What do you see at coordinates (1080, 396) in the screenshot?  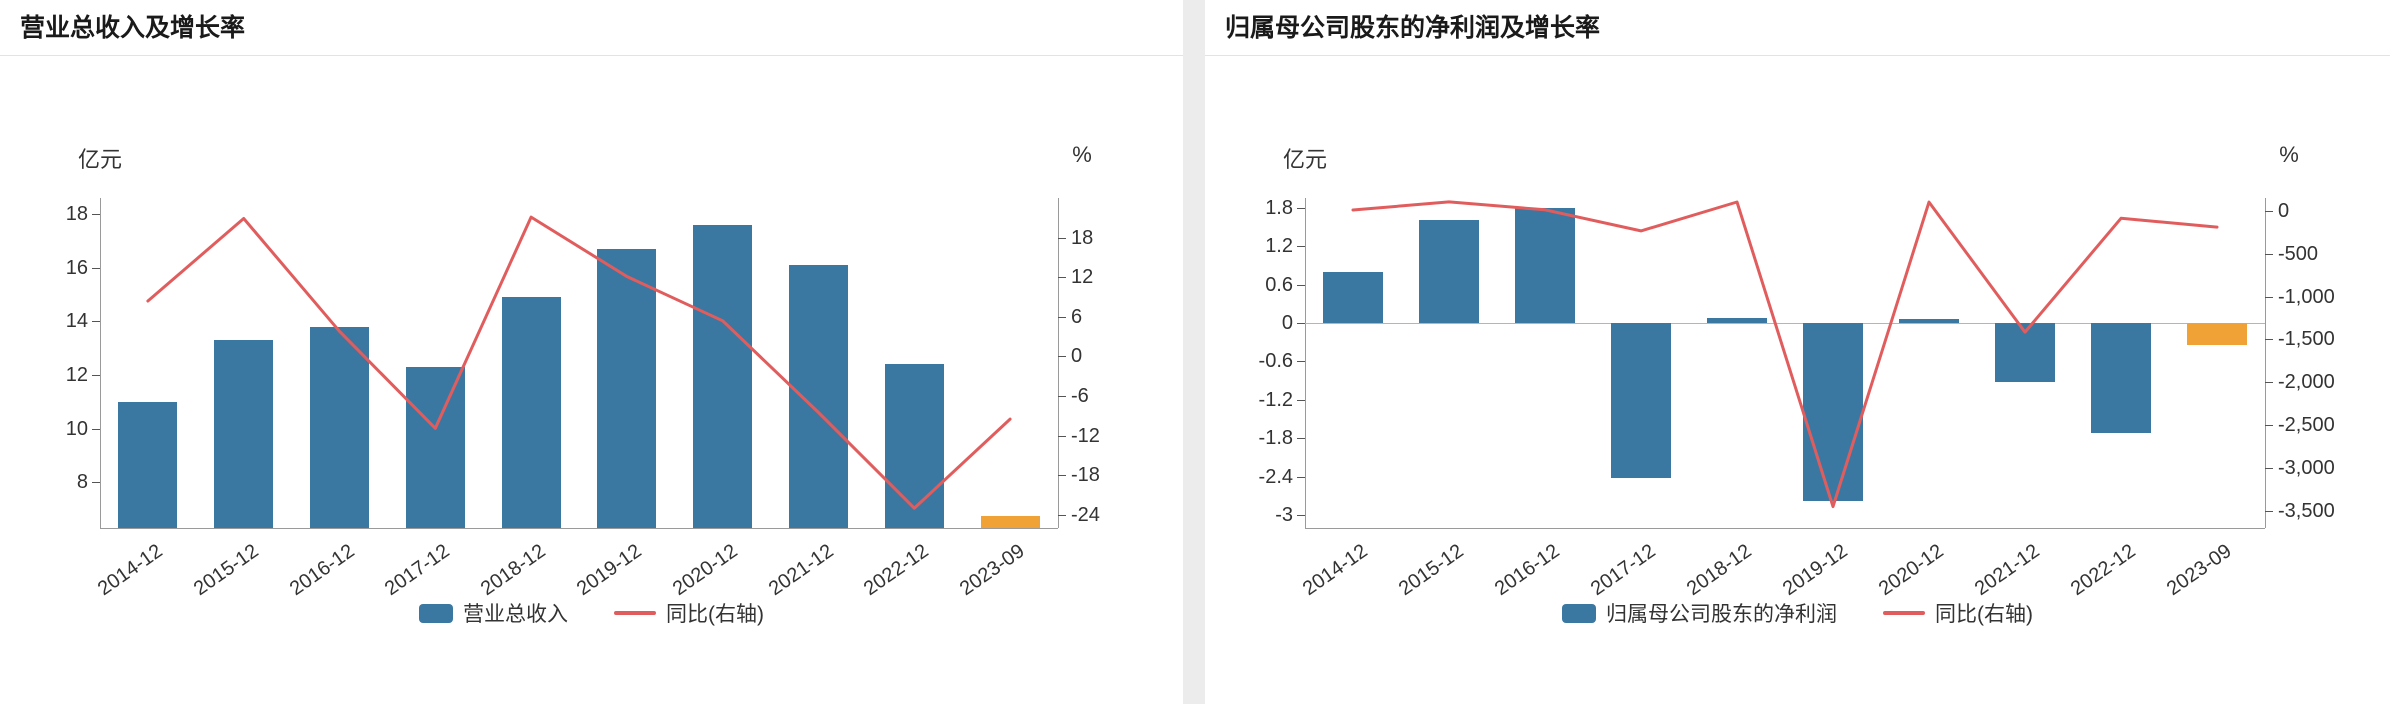 I see `y-axis-tick-label: -6` at bounding box center [1080, 396].